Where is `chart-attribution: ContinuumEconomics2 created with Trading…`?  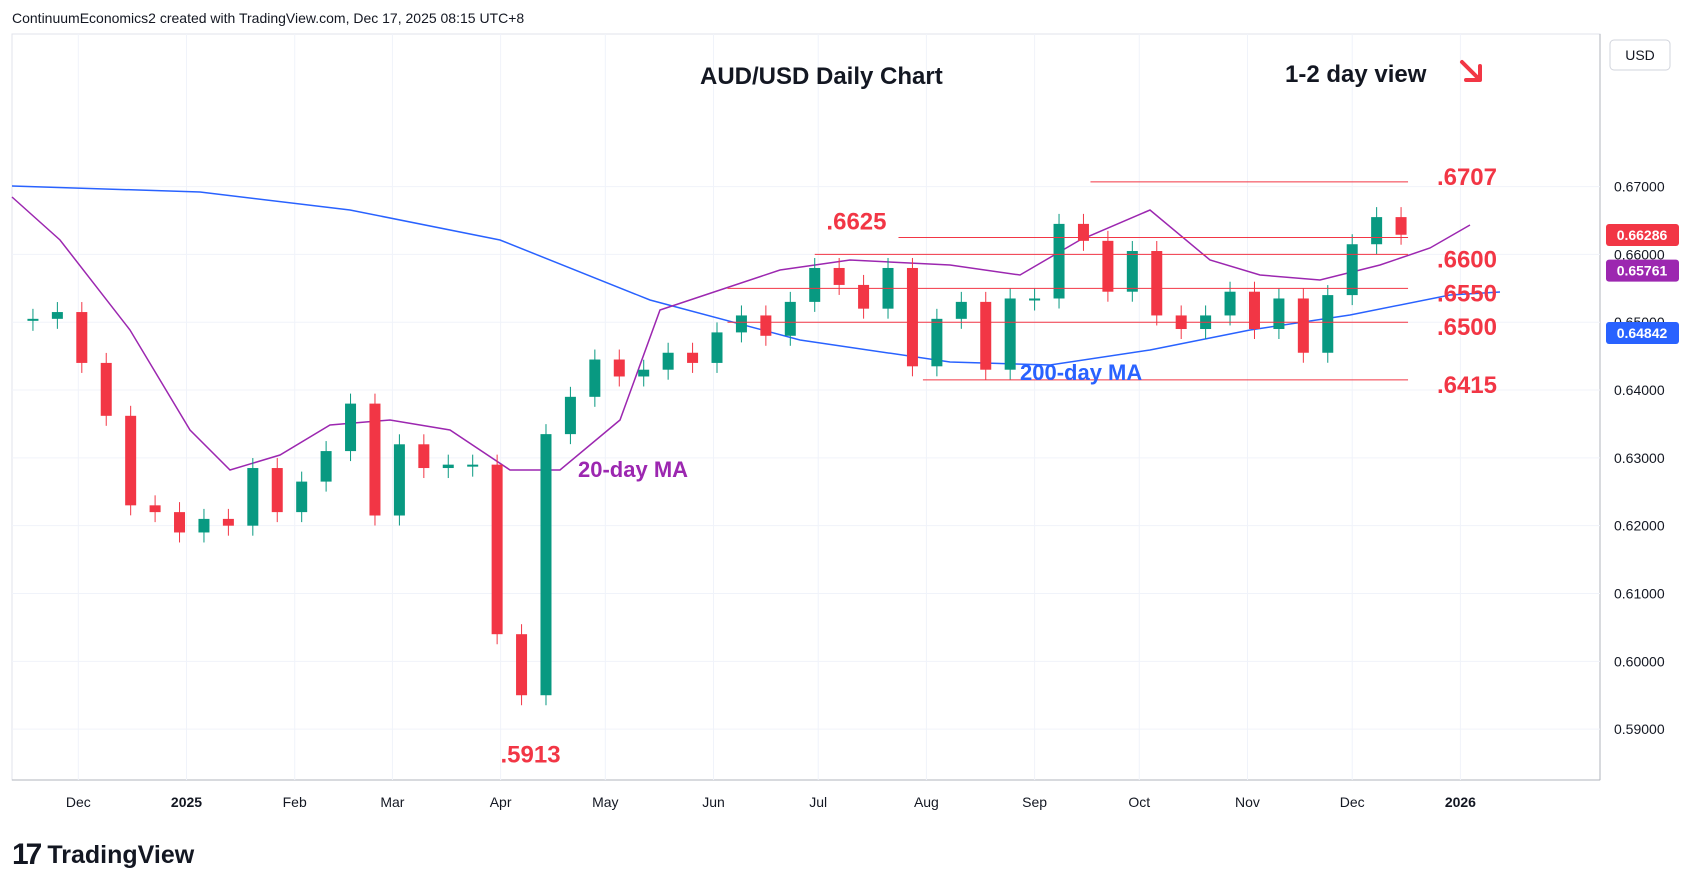 chart-attribution: ContinuumEconomics2 created with Trading… is located at coordinates (268, 18).